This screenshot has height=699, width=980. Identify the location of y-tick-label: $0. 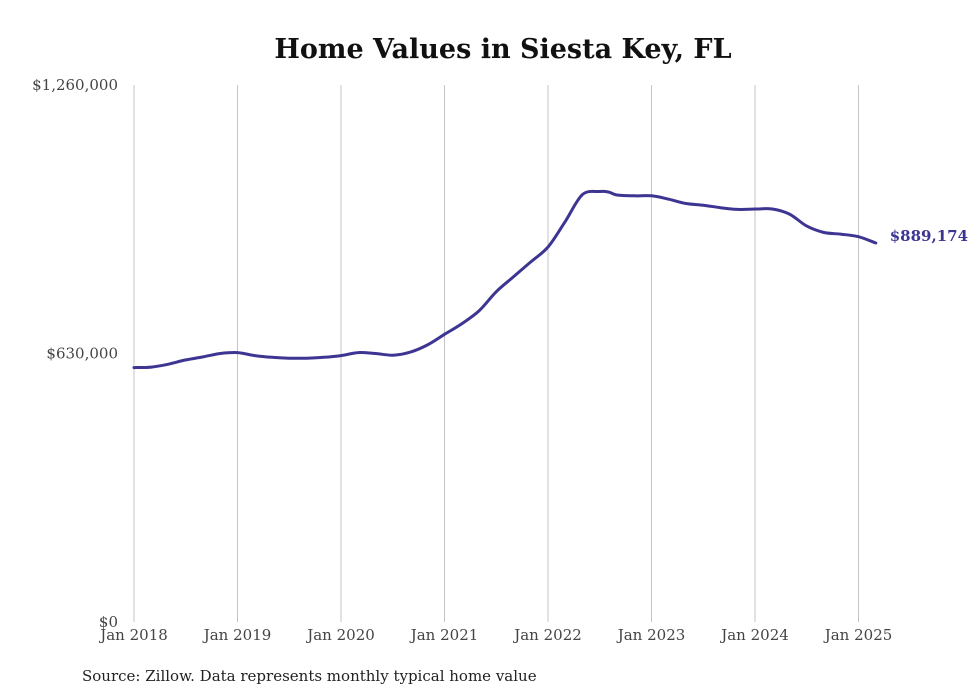
(108, 622).